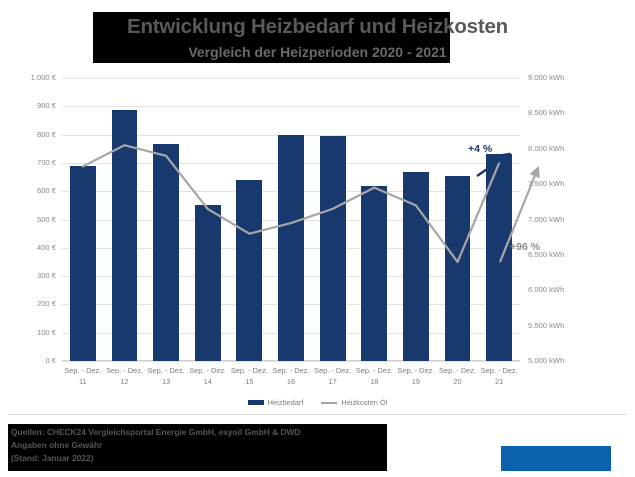 The height and width of the screenshot is (477, 635). I want to click on y-axis-right-tick: 6.500 kWh, so click(546, 254).